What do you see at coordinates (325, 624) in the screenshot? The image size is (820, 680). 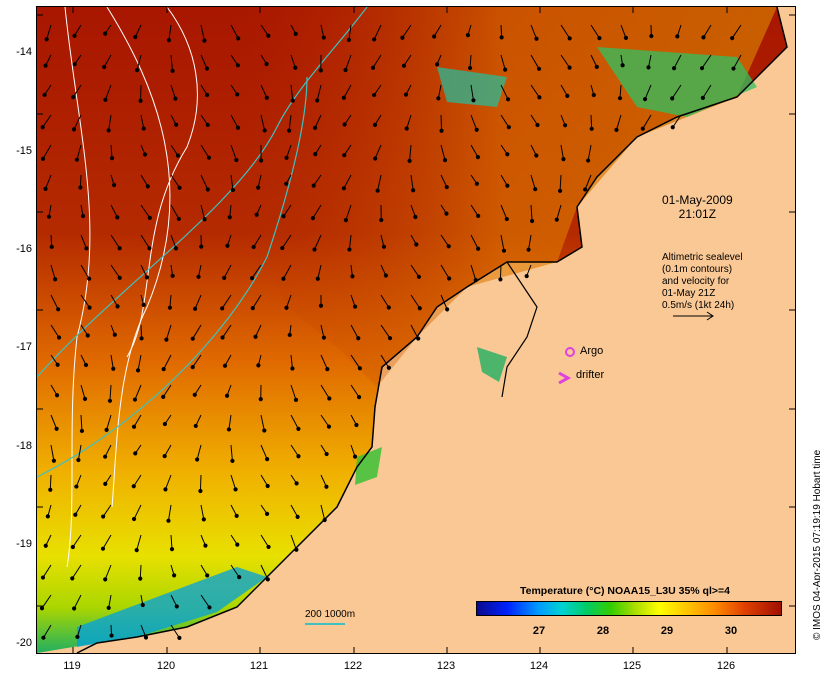 I see `depth-legend-line` at bounding box center [325, 624].